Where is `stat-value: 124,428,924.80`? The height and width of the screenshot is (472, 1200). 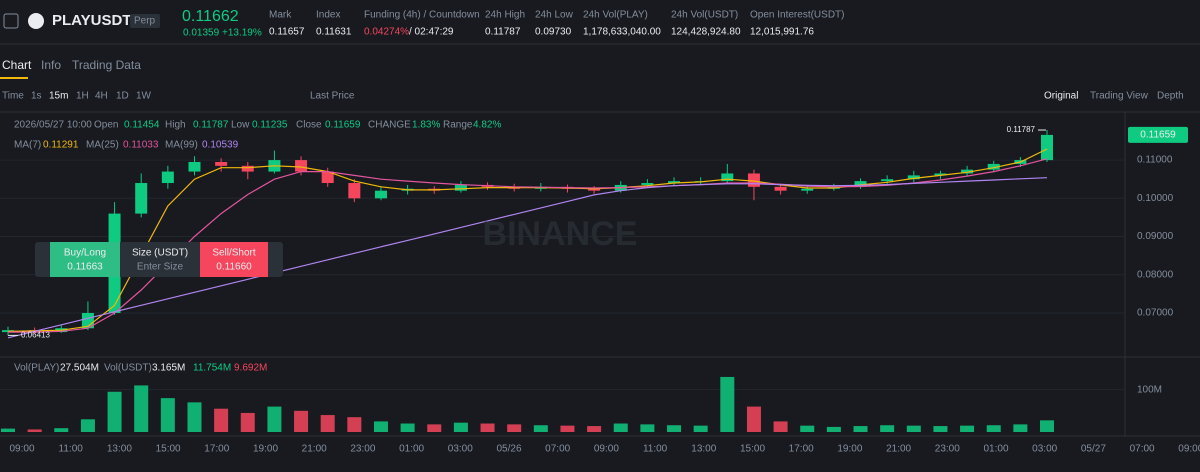 stat-value: 124,428,924.80 is located at coordinates (706, 32).